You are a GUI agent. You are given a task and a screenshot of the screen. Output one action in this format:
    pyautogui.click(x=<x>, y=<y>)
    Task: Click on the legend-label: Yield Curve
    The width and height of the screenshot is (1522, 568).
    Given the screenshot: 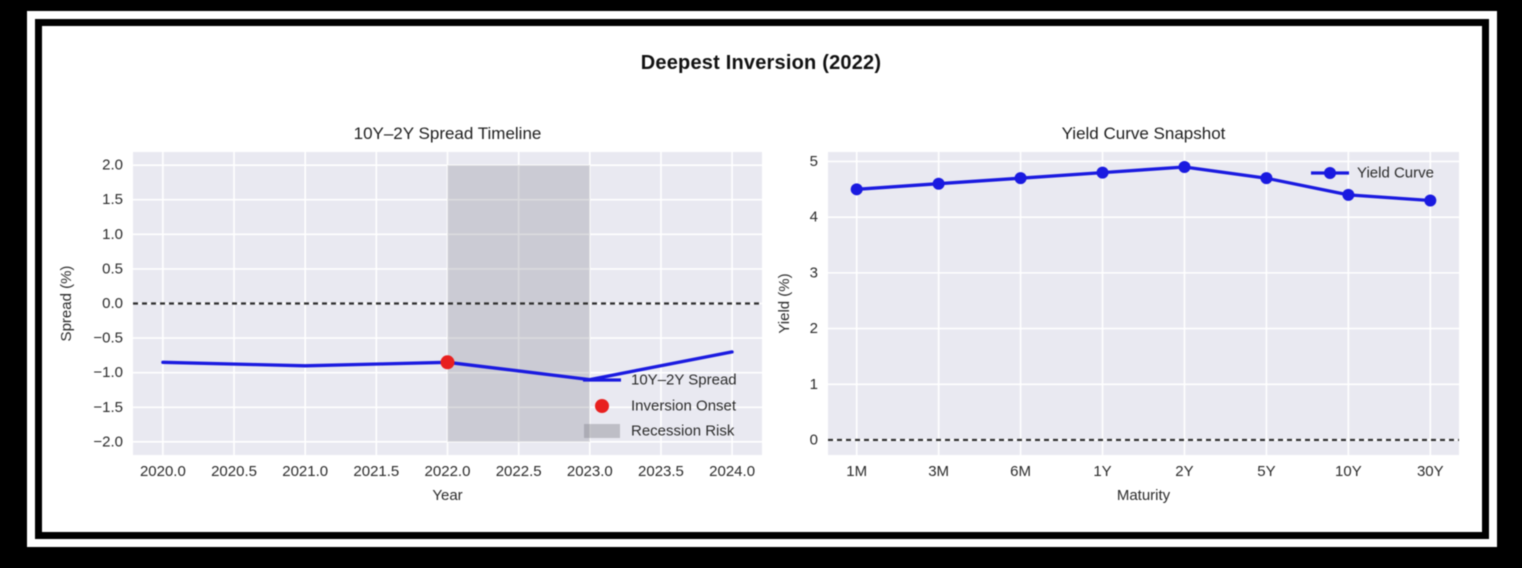 What is the action you would take?
    pyautogui.click(x=1395, y=173)
    